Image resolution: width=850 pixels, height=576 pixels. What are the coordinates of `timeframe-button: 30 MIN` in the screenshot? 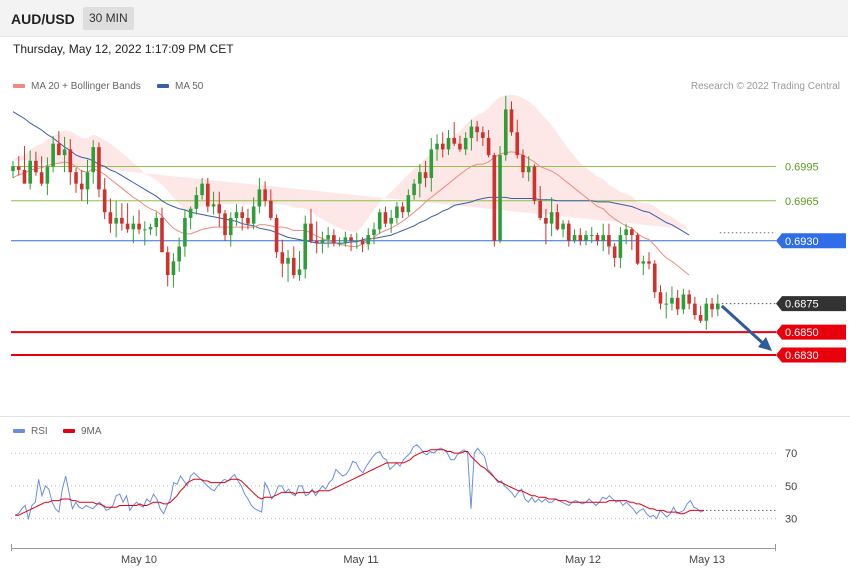 It's located at (108, 18).